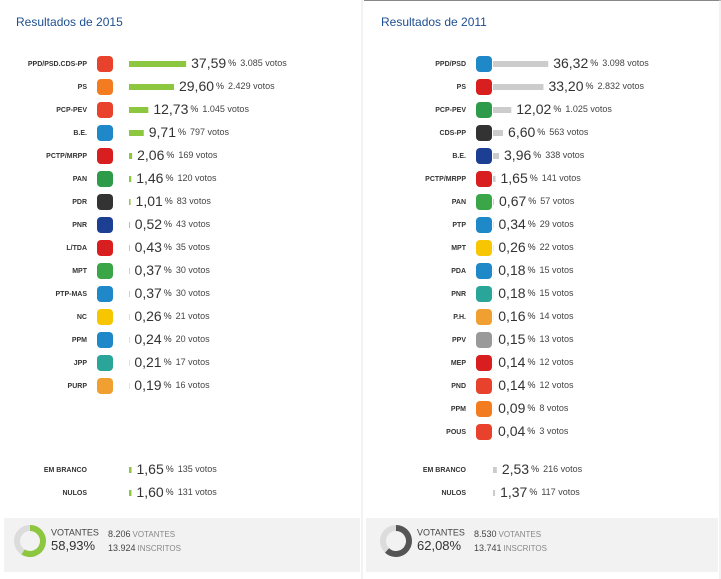 The width and height of the screenshot is (721, 579). What do you see at coordinates (83, 87) in the screenshot?
I see `party-name: PS` at bounding box center [83, 87].